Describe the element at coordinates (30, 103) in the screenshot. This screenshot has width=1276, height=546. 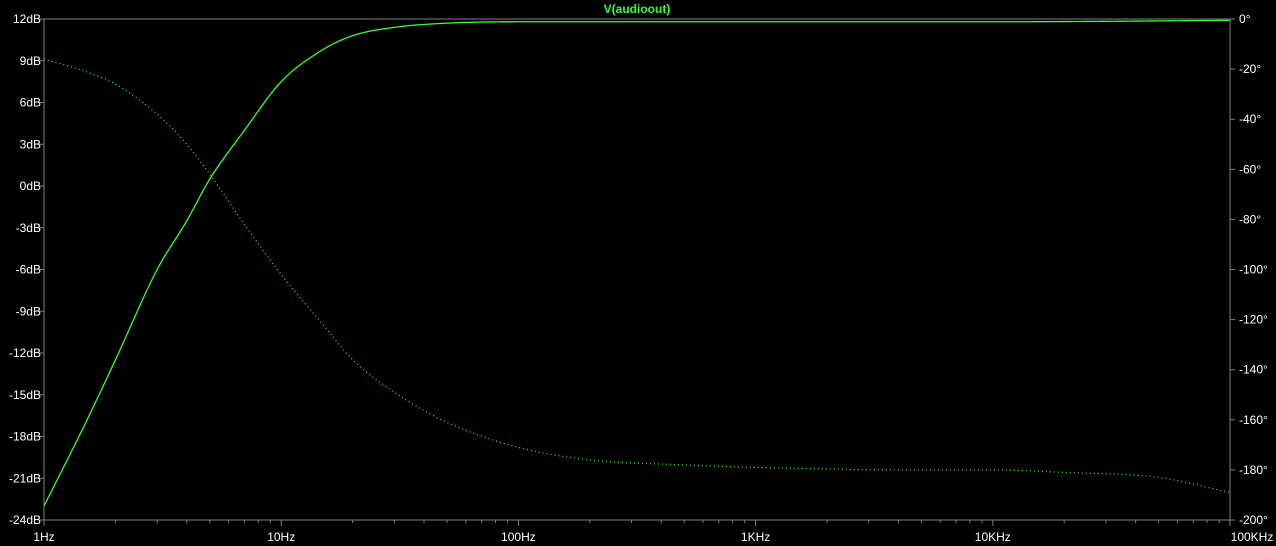
I see `left-tick-label: 6dB` at that location.